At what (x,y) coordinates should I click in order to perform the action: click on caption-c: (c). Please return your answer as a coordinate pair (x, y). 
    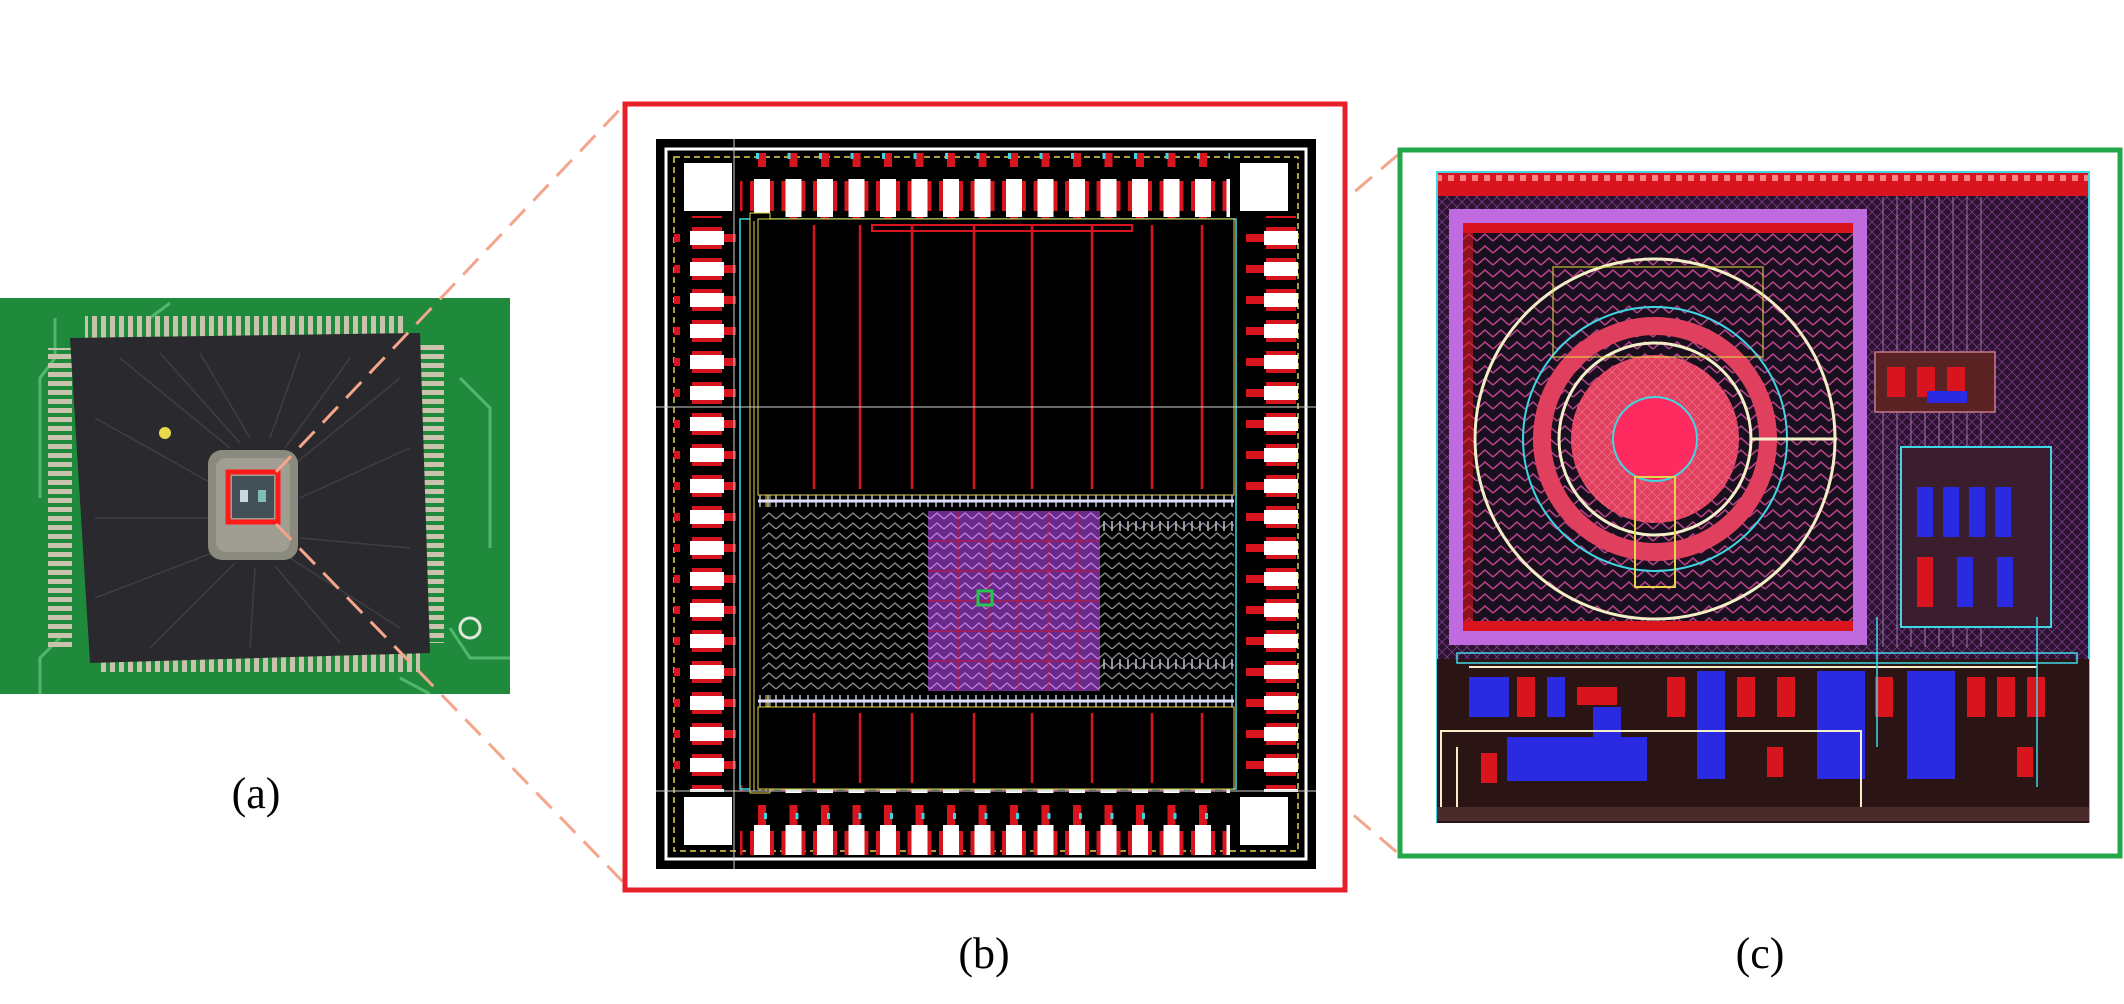
    Looking at the image, I should click on (1760, 953).